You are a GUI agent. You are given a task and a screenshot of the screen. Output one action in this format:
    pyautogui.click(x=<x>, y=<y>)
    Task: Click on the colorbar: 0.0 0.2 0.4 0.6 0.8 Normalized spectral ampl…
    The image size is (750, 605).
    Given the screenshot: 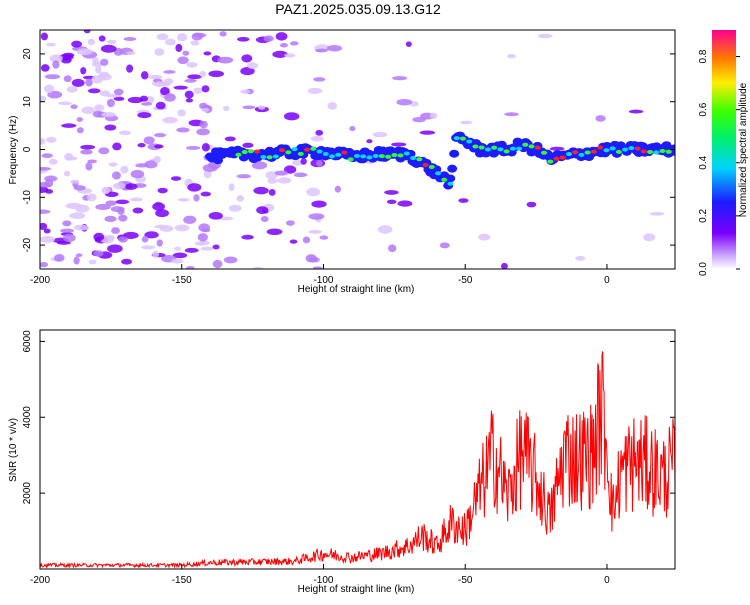 What is the action you would take?
    pyautogui.click(x=723, y=153)
    